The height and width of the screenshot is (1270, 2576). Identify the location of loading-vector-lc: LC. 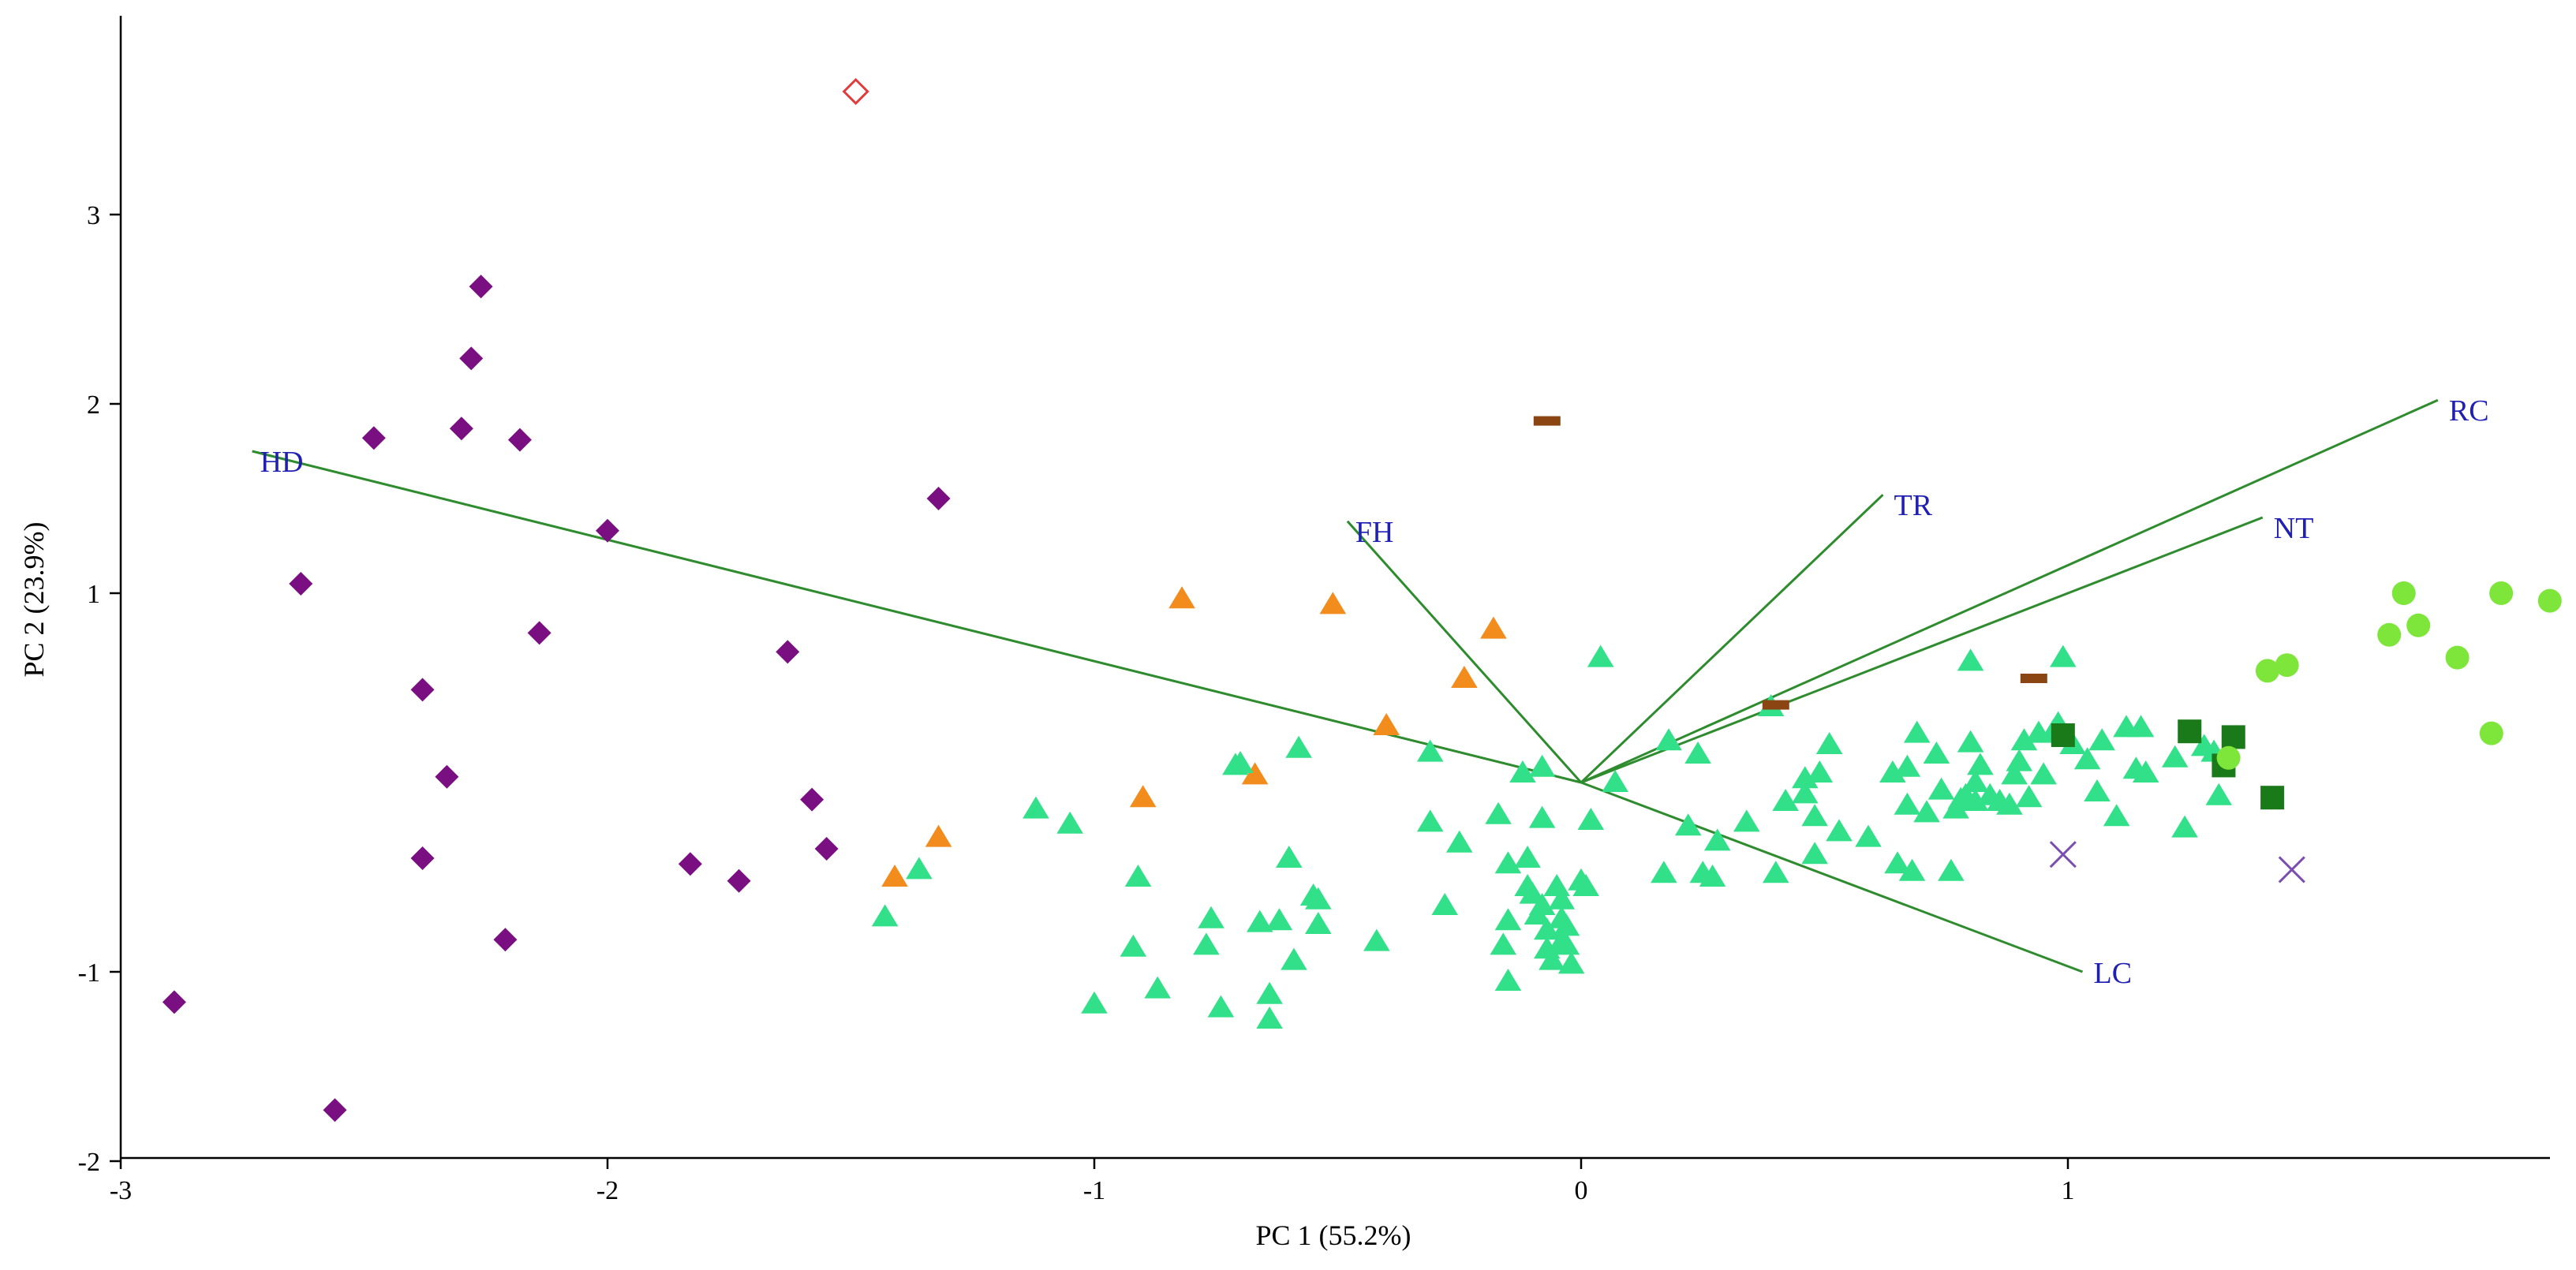
(1856, 885).